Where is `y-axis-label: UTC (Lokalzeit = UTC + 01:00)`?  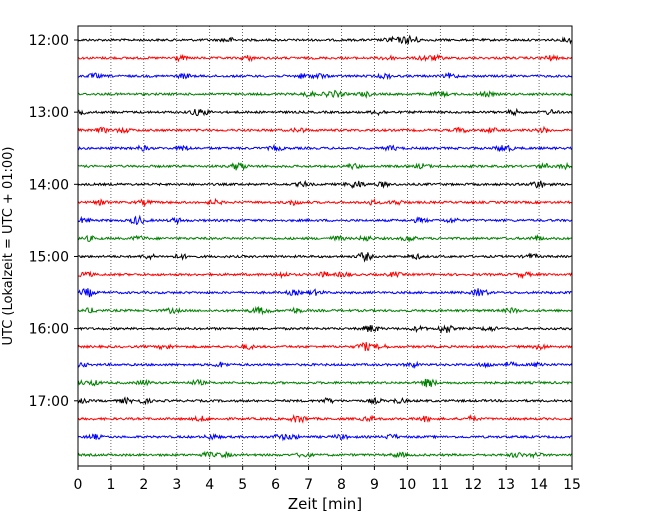
y-axis-label: UTC (Lokalzeit = UTC + 01:00) is located at coordinates (8, 246).